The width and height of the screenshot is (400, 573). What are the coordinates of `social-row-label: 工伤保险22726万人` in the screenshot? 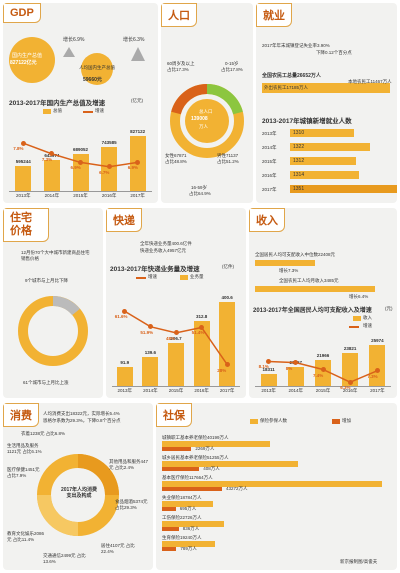 It's located at (182, 517).